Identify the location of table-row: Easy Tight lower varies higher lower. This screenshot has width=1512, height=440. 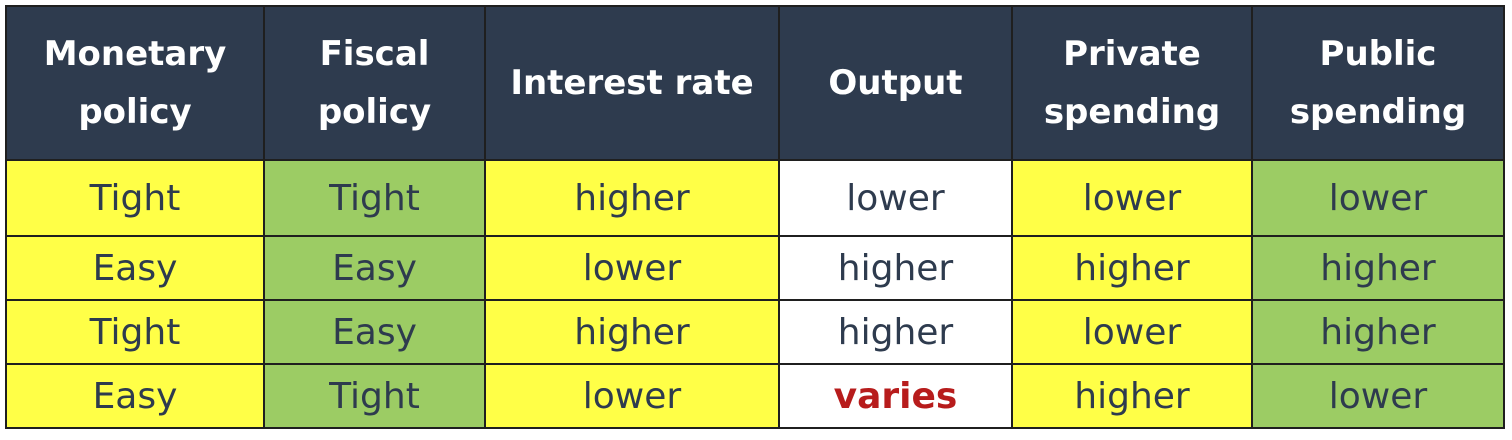
(755, 396).